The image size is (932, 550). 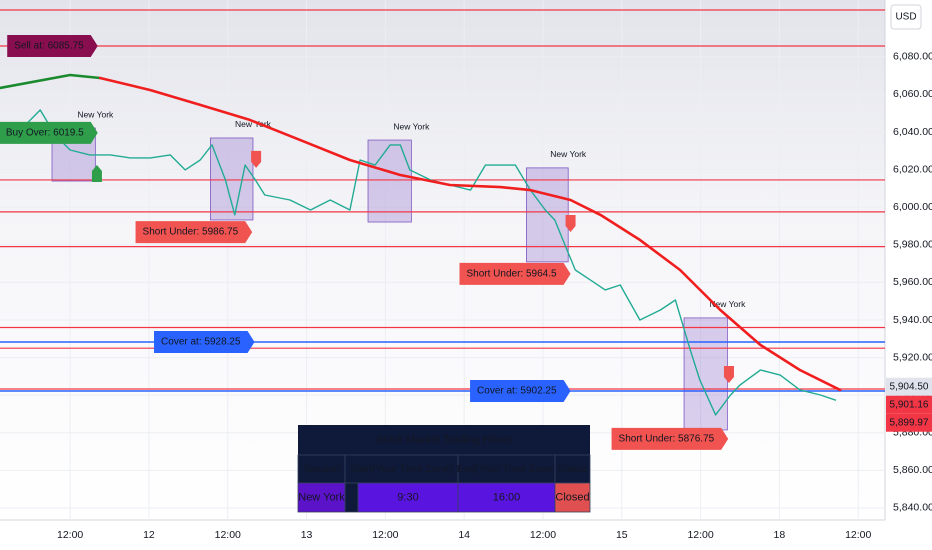 I want to click on flag: Cover at: 5928.25, so click(x=204, y=342).